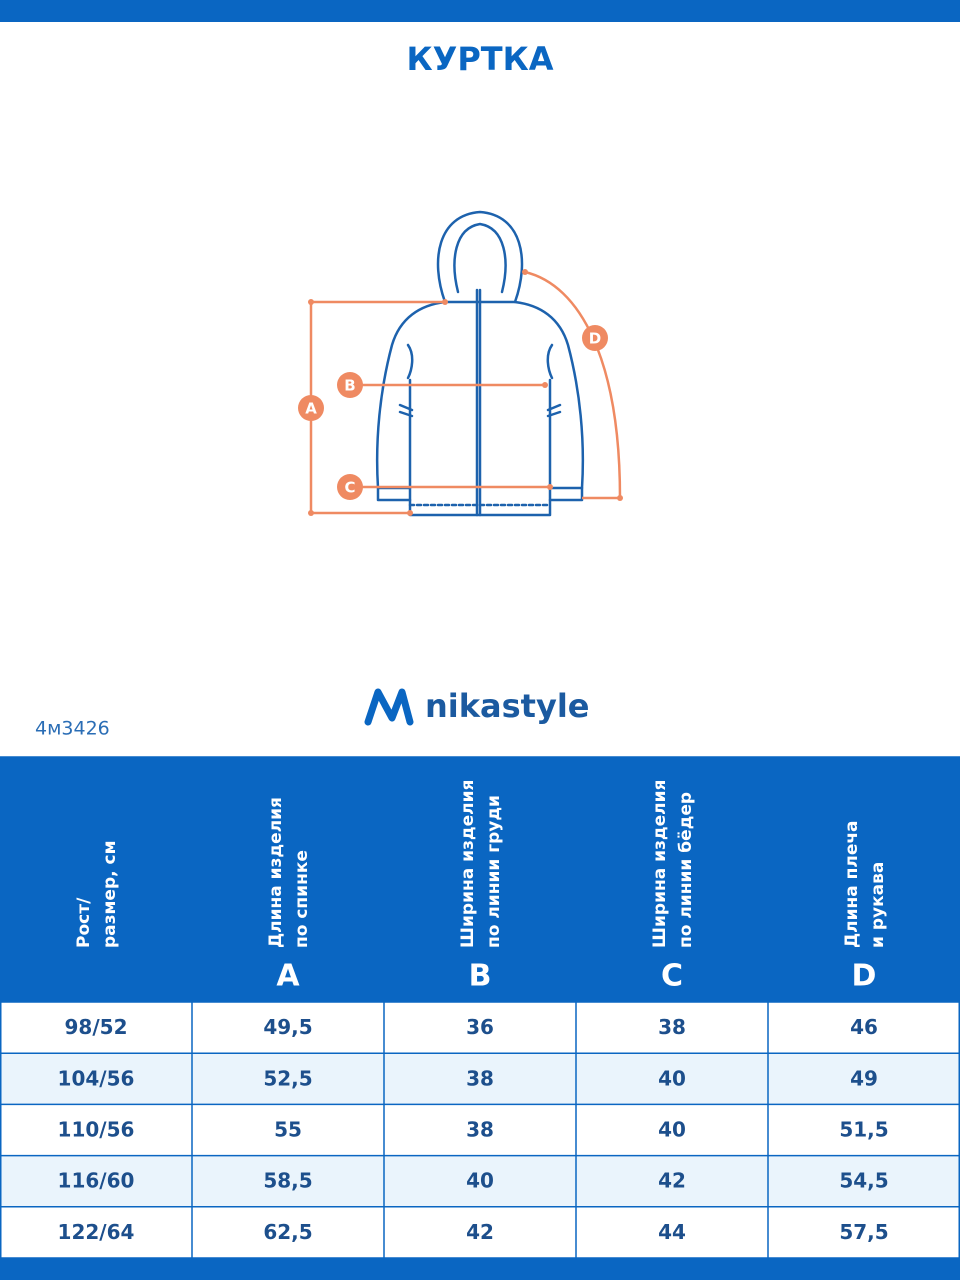 The image size is (960, 1280). What do you see at coordinates (864, 1078) in the screenshot?
I see `cell: 49` at bounding box center [864, 1078].